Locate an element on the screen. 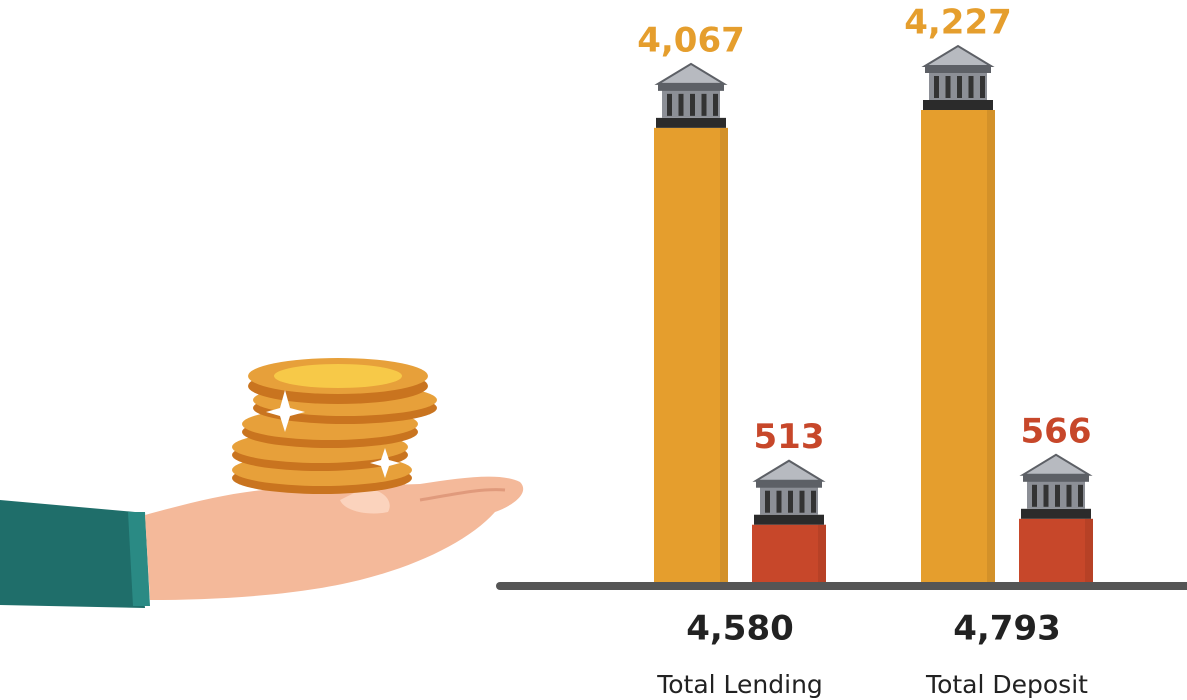  category-label: Total Deposit is located at coordinates (1006, 684).